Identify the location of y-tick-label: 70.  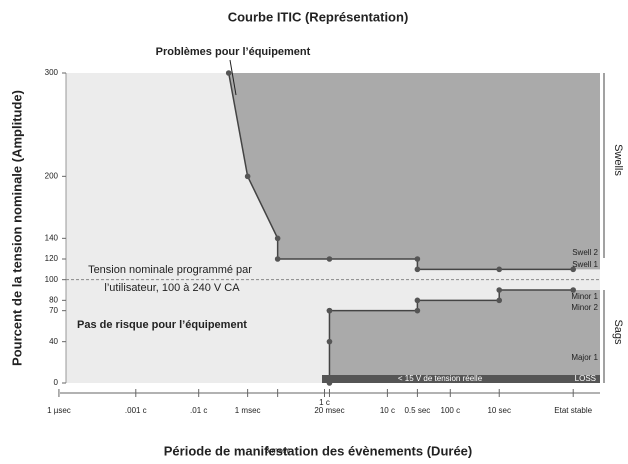
(53, 310).